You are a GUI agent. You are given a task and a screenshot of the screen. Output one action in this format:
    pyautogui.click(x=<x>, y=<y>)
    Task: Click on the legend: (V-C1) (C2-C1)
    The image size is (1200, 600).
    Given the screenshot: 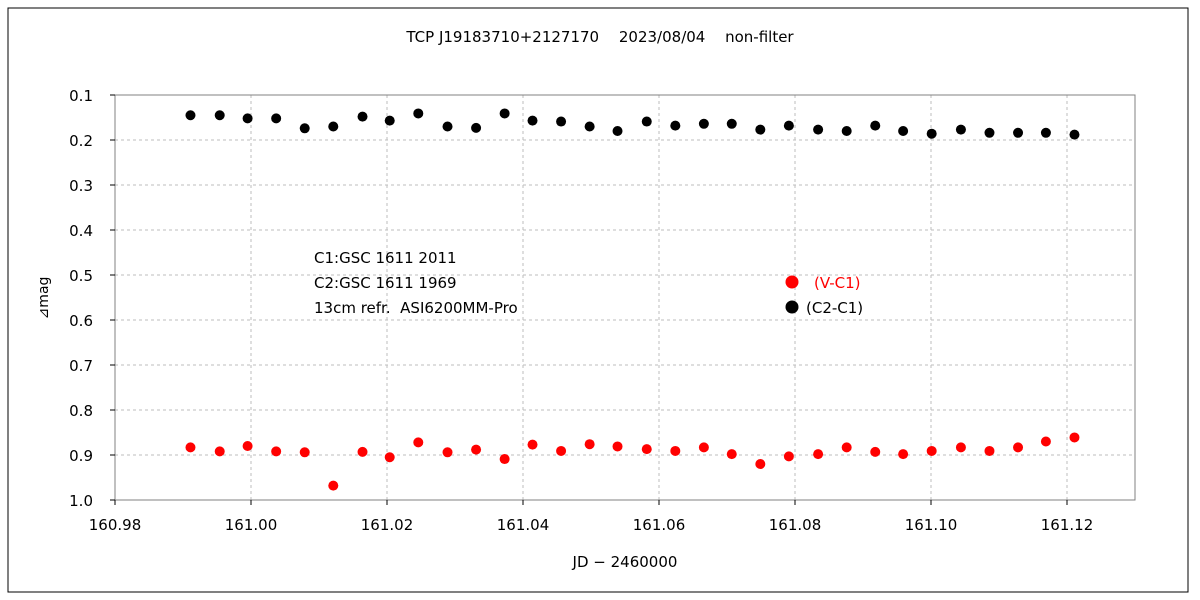 What is the action you would take?
    pyautogui.click(x=824, y=295)
    